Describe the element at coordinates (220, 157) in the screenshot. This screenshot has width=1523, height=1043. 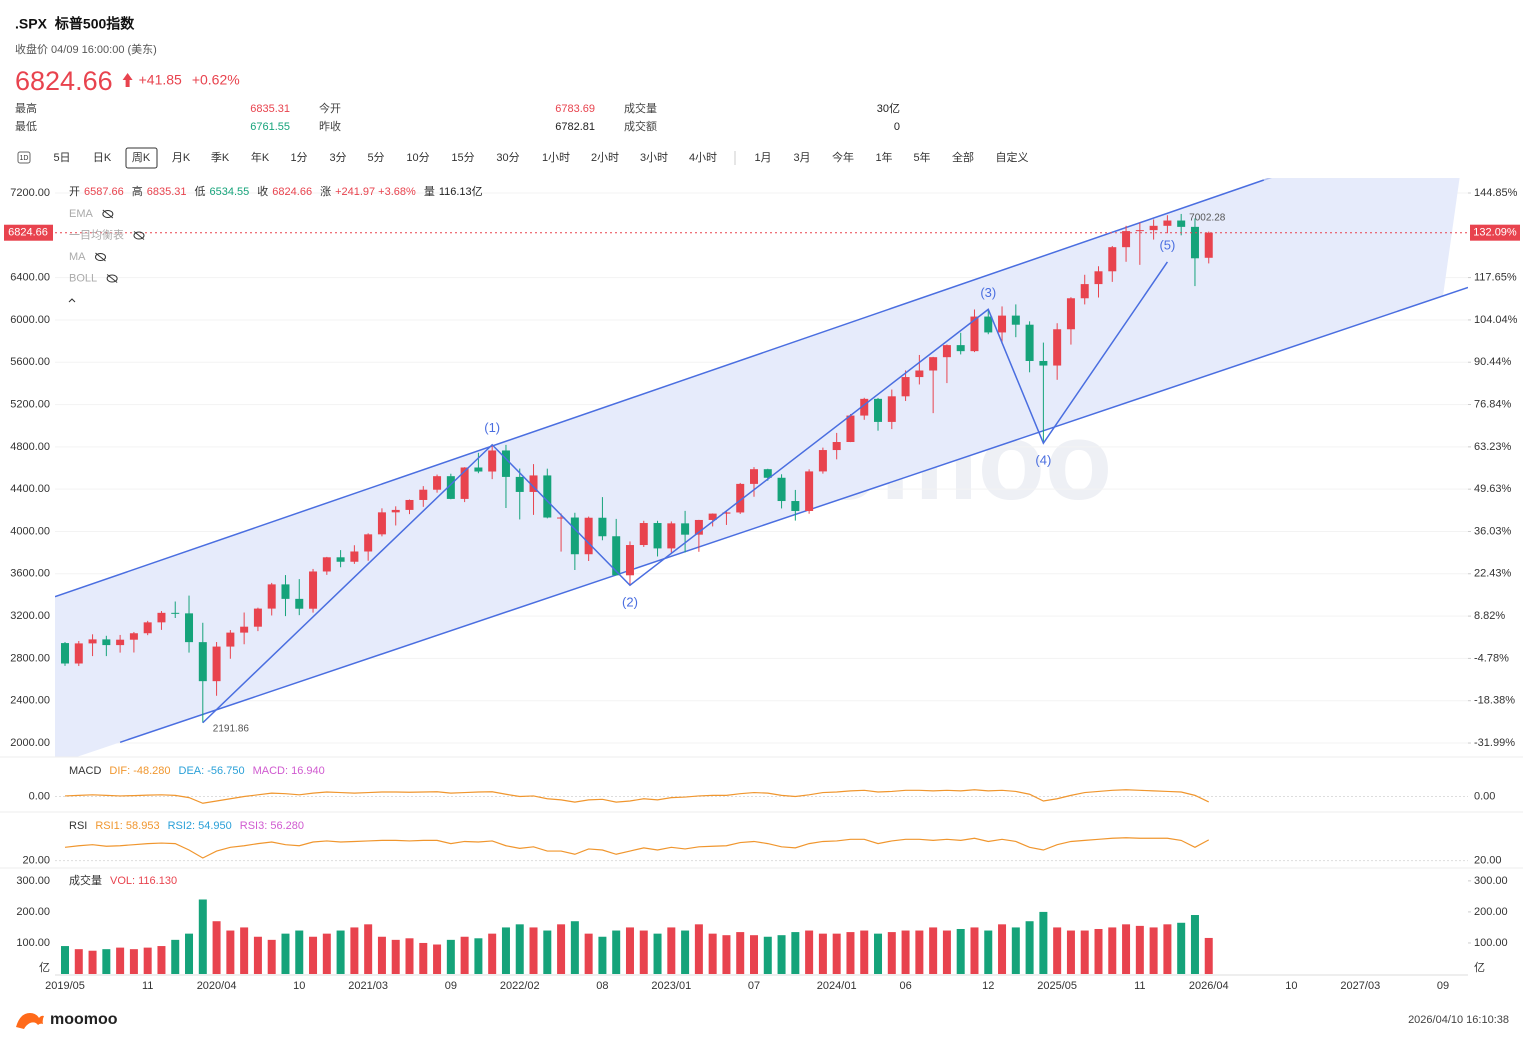
I see `tab: 季K` at that location.